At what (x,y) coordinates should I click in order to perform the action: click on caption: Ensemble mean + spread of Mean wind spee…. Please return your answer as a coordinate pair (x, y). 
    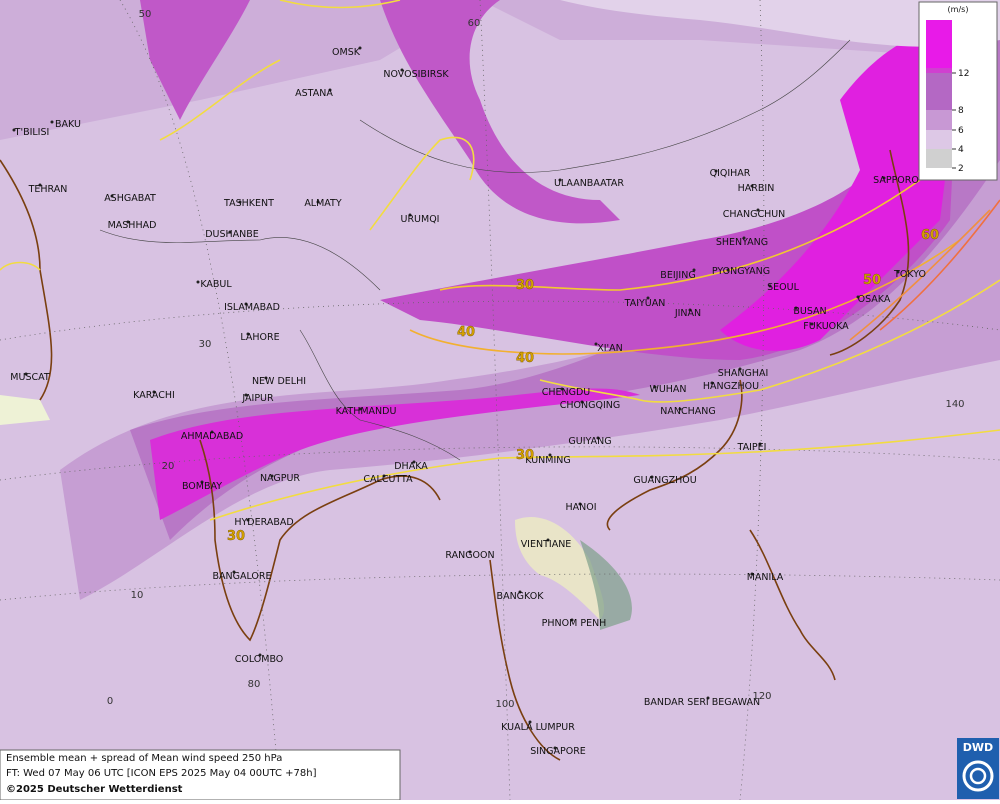
    Looking at the image, I should click on (200, 775).